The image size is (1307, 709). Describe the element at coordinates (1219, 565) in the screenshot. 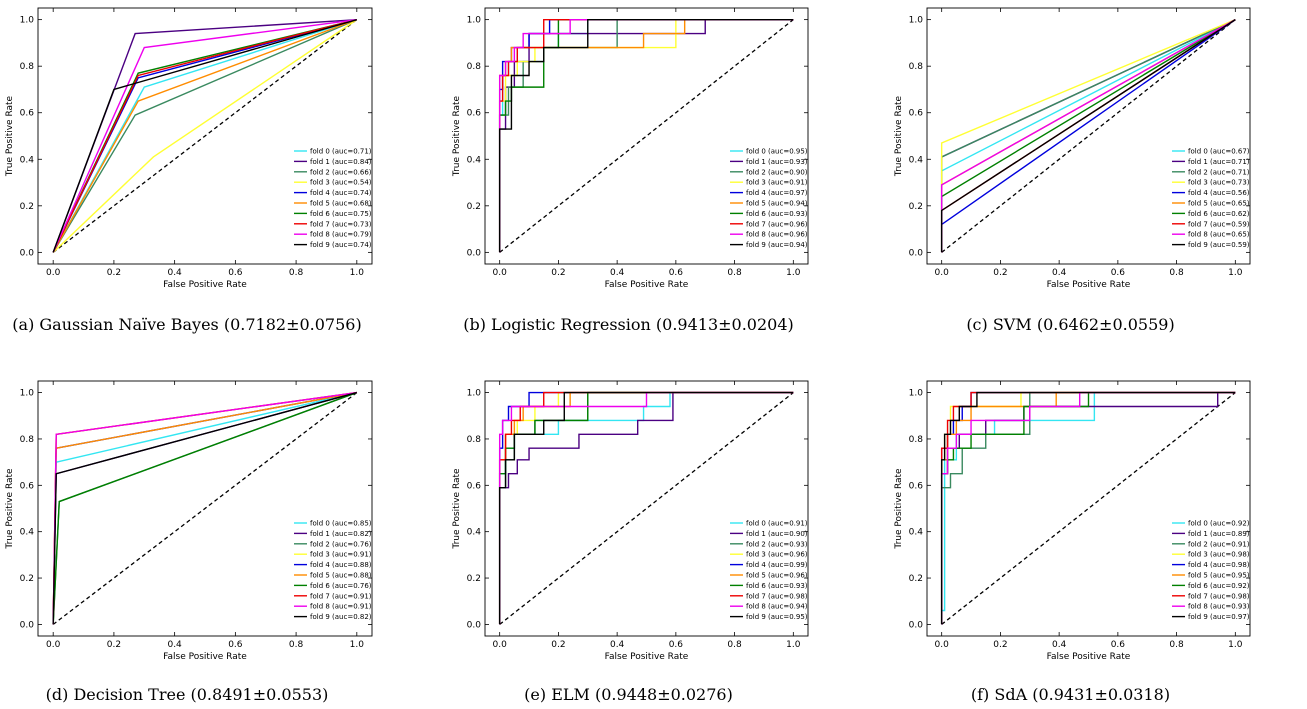

I see `legend-label-fold-4: fold 4 (auc=0.98)` at that location.